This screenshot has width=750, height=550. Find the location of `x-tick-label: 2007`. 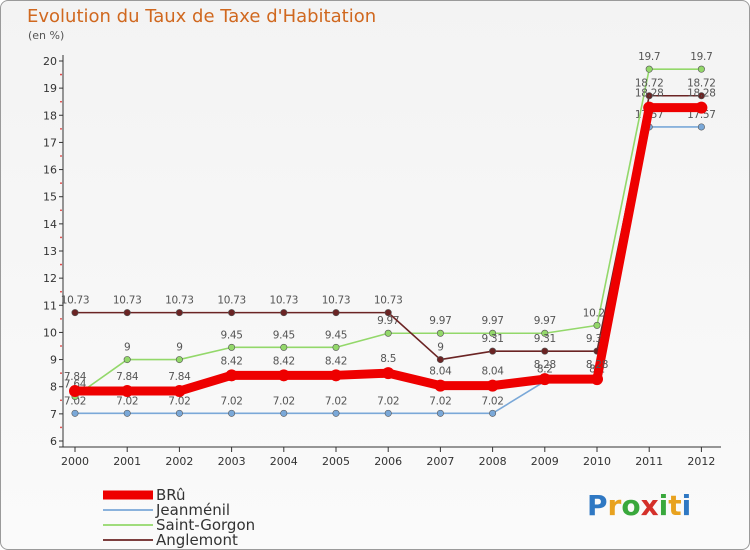

x-tick-label: 2007 is located at coordinates (440, 461).